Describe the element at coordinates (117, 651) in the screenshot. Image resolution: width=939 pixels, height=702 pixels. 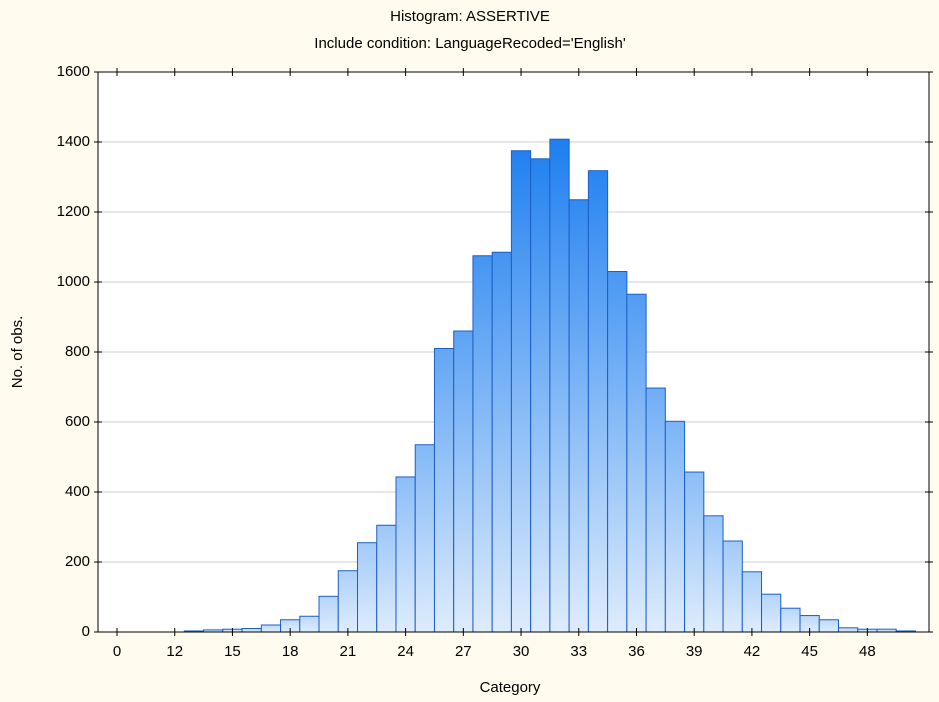
I see `x-tick-label: 0` at that location.